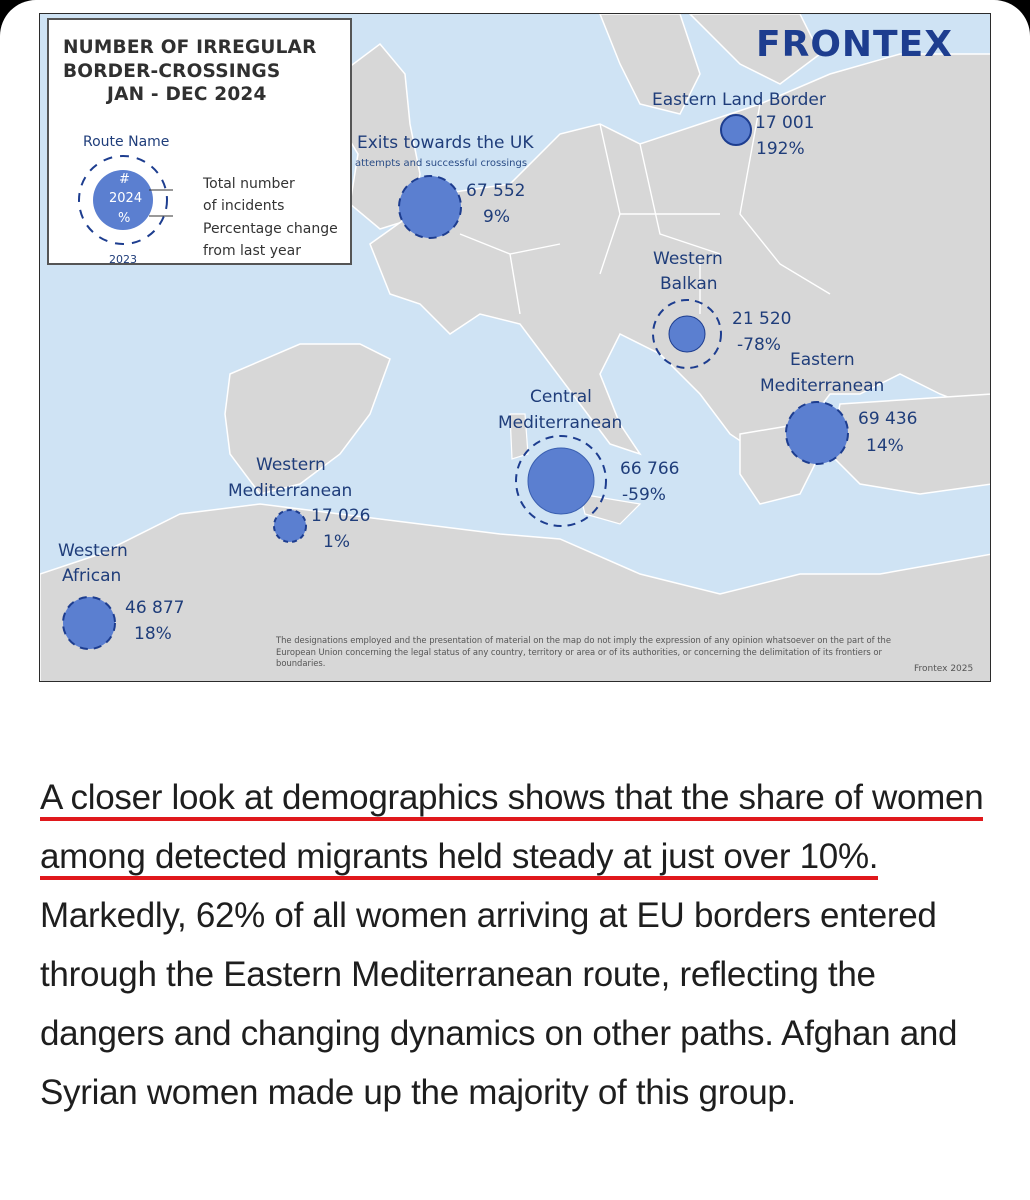 Image resolution: width=1030 pixels, height=1200 pixels. What do you see at coordinates (759, 345) in the screenshot?
I see `route-change-western-balkan: -78%` at bounding box center [759, 345].